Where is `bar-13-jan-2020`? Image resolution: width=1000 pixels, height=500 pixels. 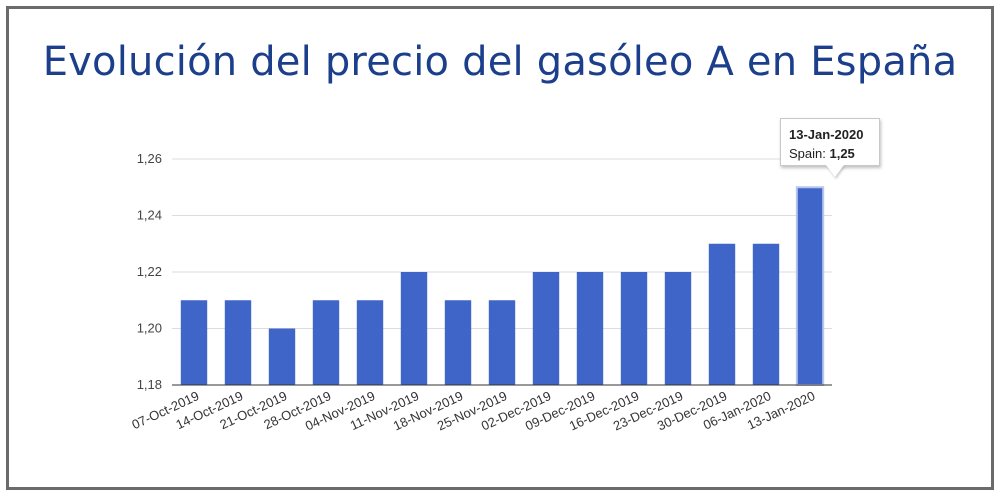
bar-13-jan-2020 is located at coordinates (810, 286).